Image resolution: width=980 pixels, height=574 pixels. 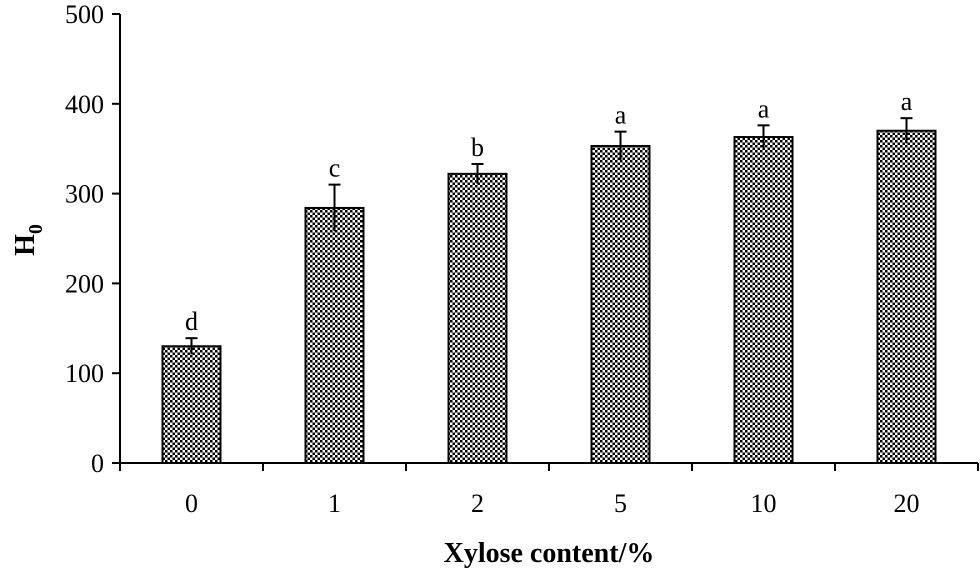 I want to click on y-tick-label: 300, so click(x=84, y=194).